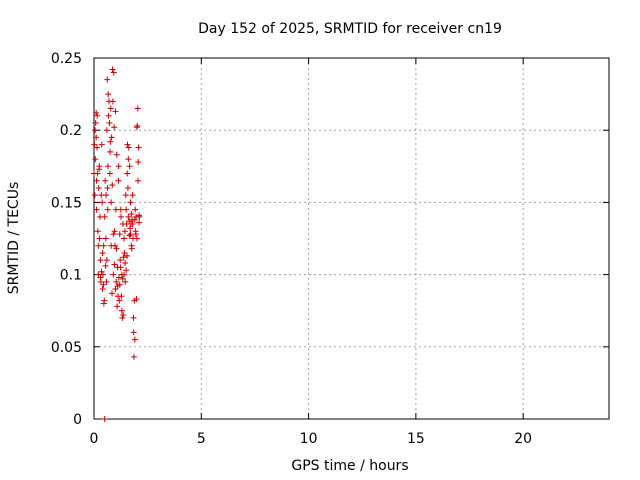  Describe the element at coordinates (349, 466) in the screenshot. I see `x-axis-label: GPS time / hours` at that location.